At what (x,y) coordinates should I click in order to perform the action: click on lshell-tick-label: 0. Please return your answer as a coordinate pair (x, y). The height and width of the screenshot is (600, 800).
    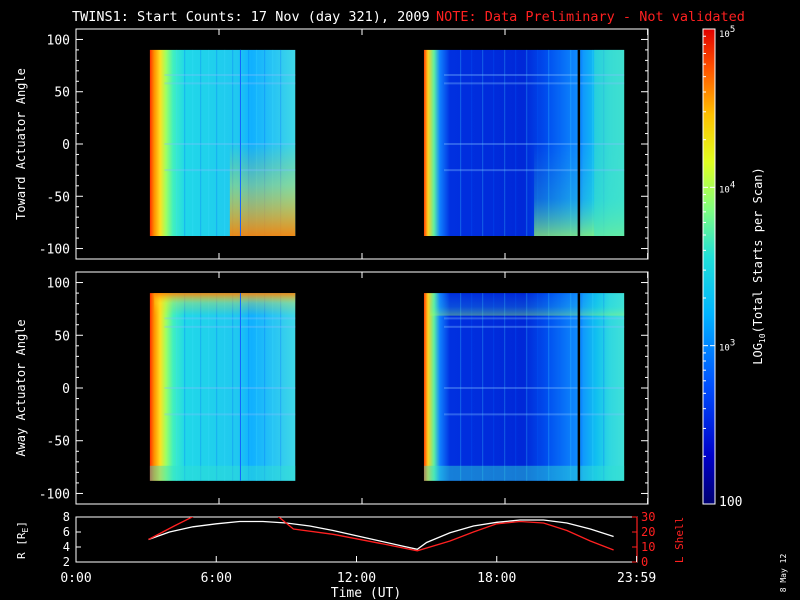
    Looking at the image, I should click on (644, 562).